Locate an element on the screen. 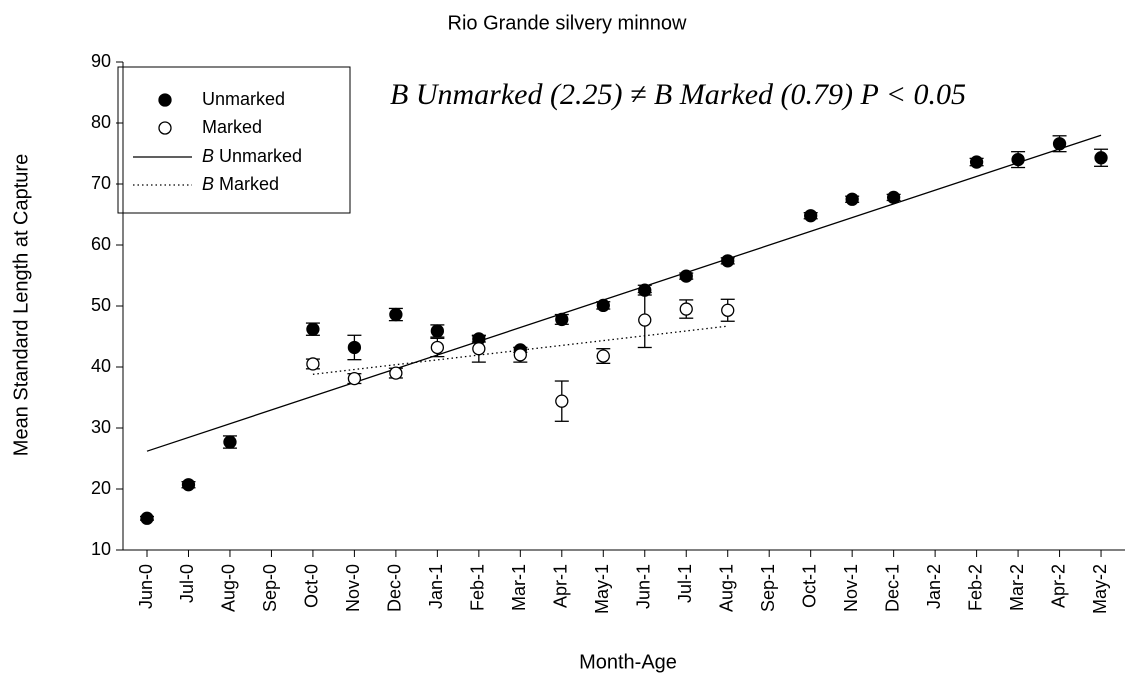 The width and height of the screenshot is (1133, 678). x-tick-label: Sep-1 is located at coordinates (768, 588).